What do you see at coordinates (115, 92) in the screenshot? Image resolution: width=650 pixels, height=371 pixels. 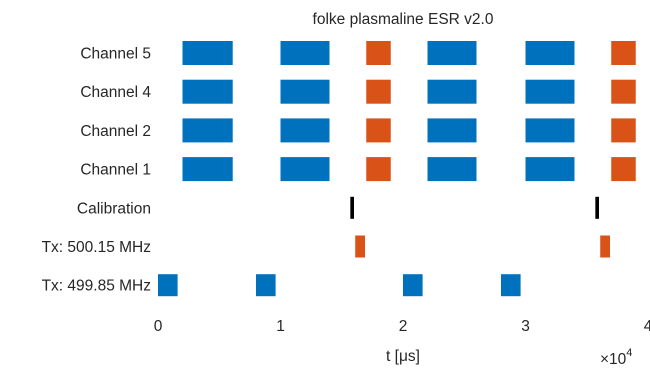 I see `y-tick-label: Channel 4` at bounding box center [115, 92].